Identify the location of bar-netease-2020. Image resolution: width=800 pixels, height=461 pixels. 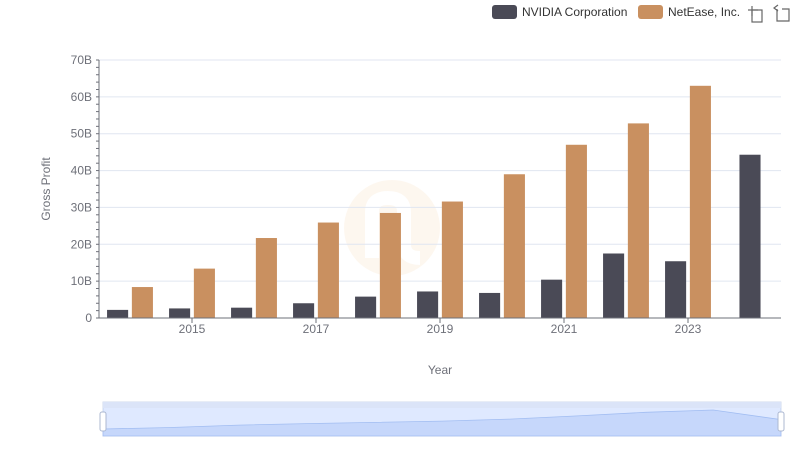
(514, 246).